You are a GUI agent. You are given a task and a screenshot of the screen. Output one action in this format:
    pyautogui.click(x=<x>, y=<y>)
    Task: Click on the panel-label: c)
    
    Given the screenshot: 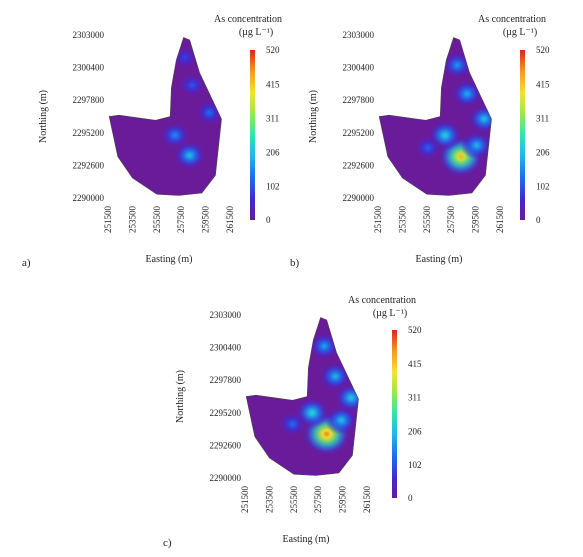 What is the action you would take?
    pyautogui.click(x=167, y=543)
    